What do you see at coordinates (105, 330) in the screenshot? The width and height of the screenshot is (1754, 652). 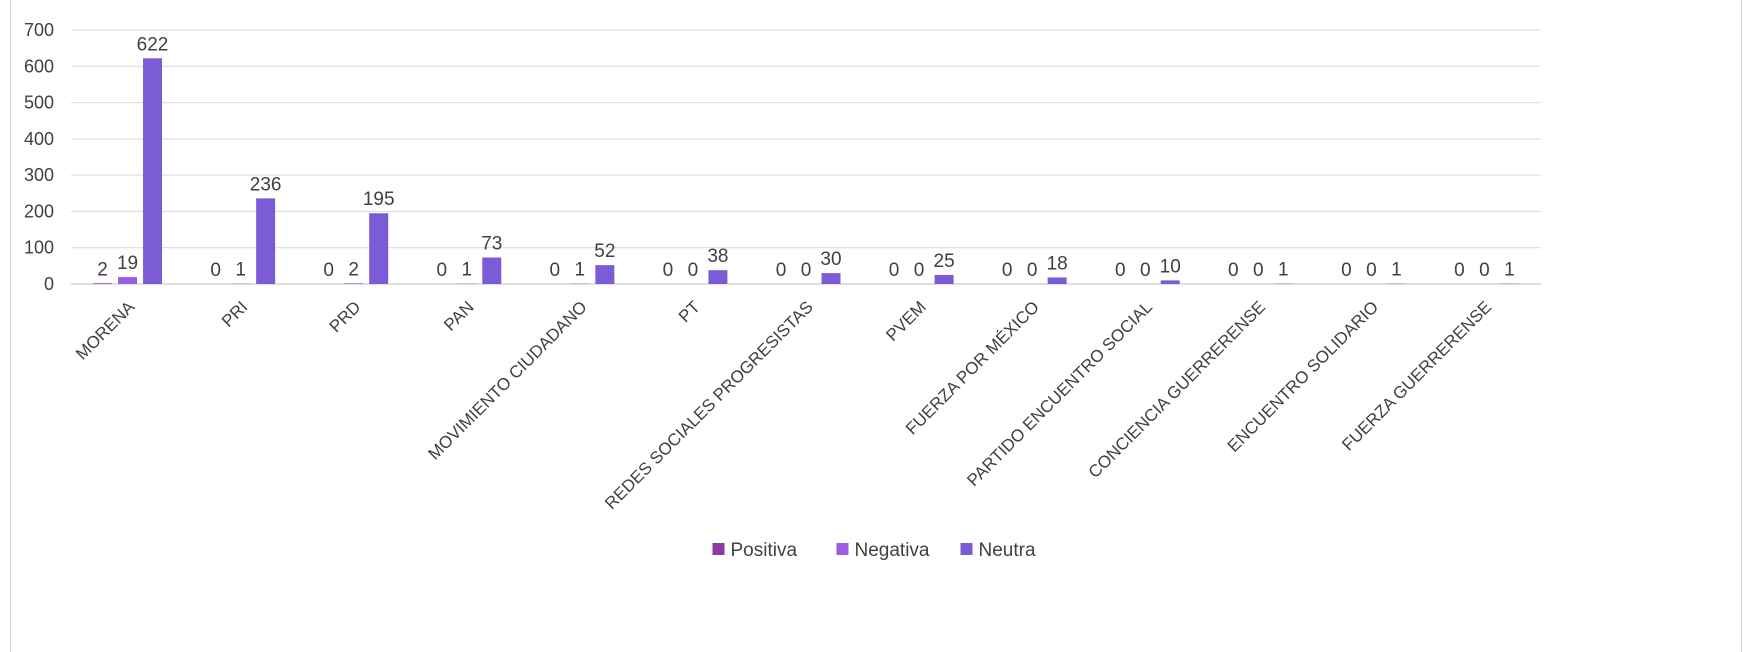 I see `x-tick-label: MORENA` at bounding box center [105, 330].